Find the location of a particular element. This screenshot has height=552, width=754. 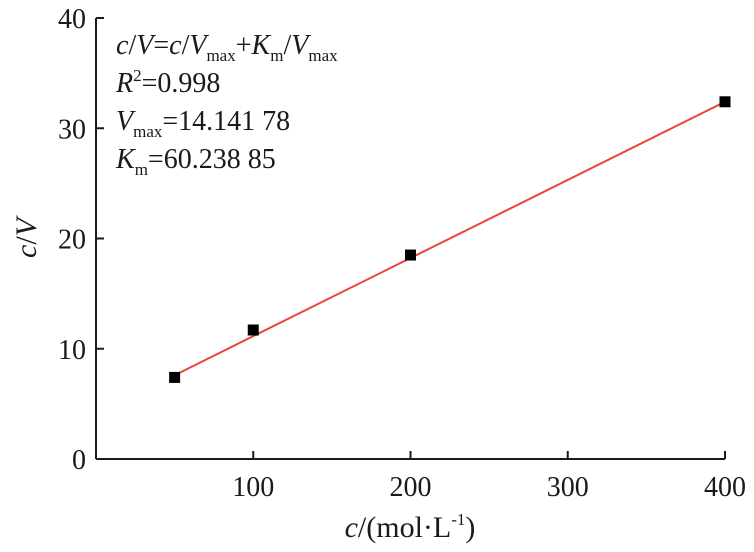

x-tick-label: 400 is located at coordinates (725, 487).